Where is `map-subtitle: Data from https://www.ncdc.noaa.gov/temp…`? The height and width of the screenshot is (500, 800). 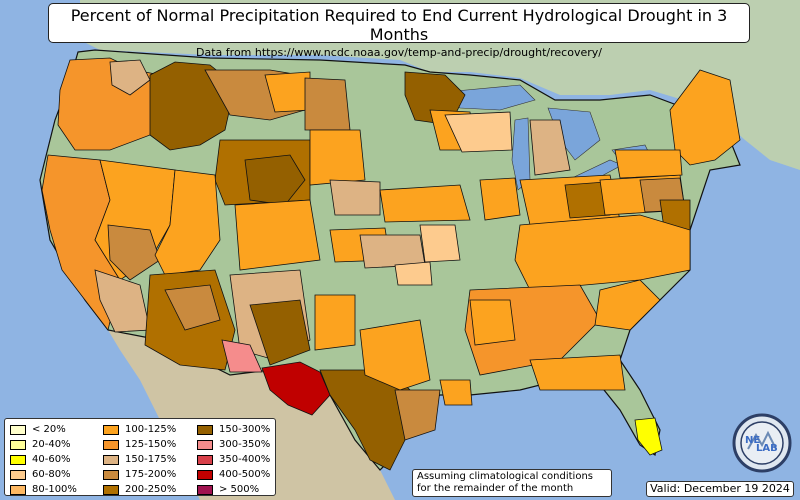
map-subtitle: Data from https://www.ncdc.noaa.gov/temp… is located at coordinates (399, 52).